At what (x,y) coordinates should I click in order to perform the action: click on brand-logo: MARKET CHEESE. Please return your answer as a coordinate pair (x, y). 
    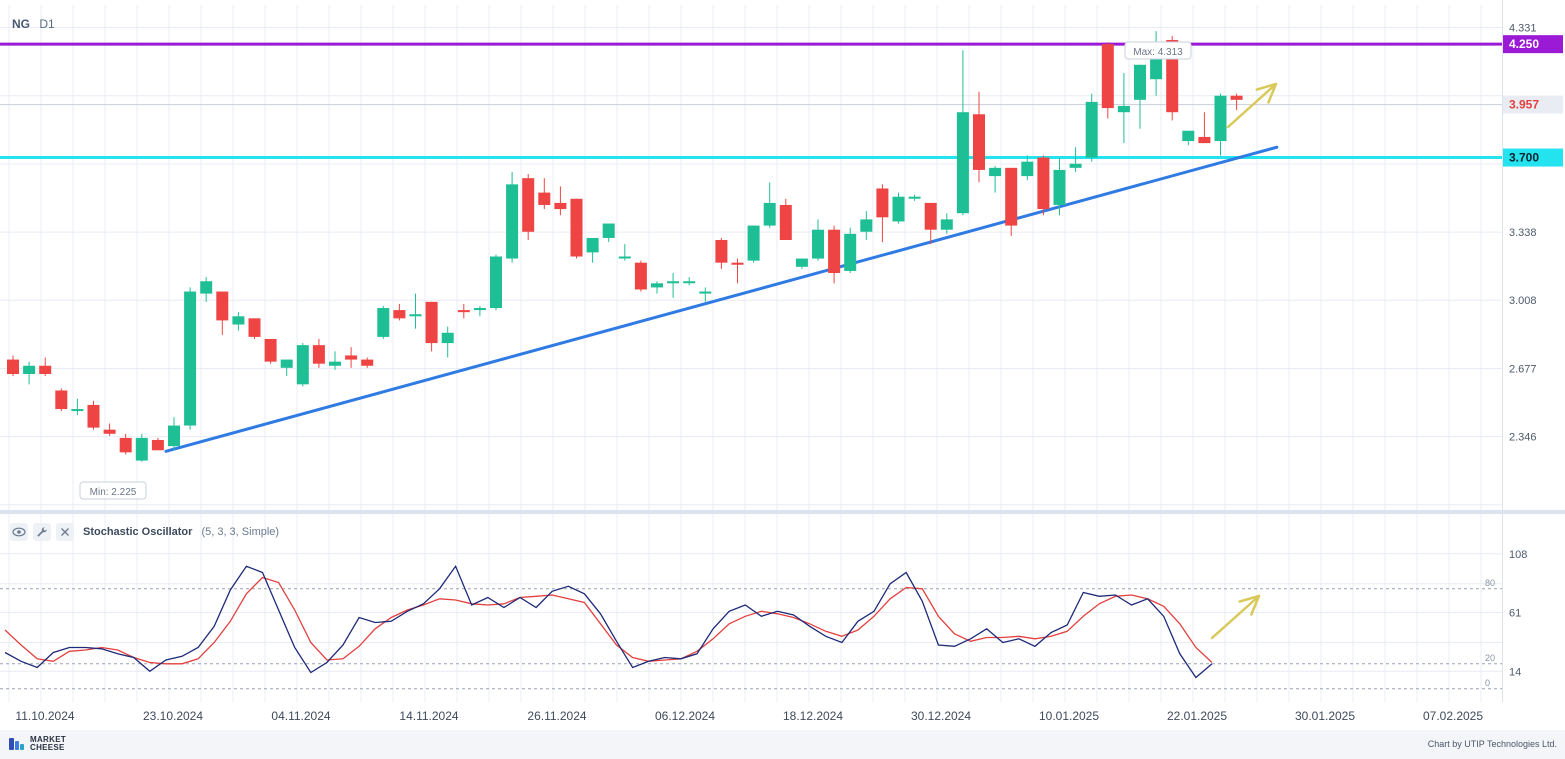
    Looking at the image, I should click on (37, 744).